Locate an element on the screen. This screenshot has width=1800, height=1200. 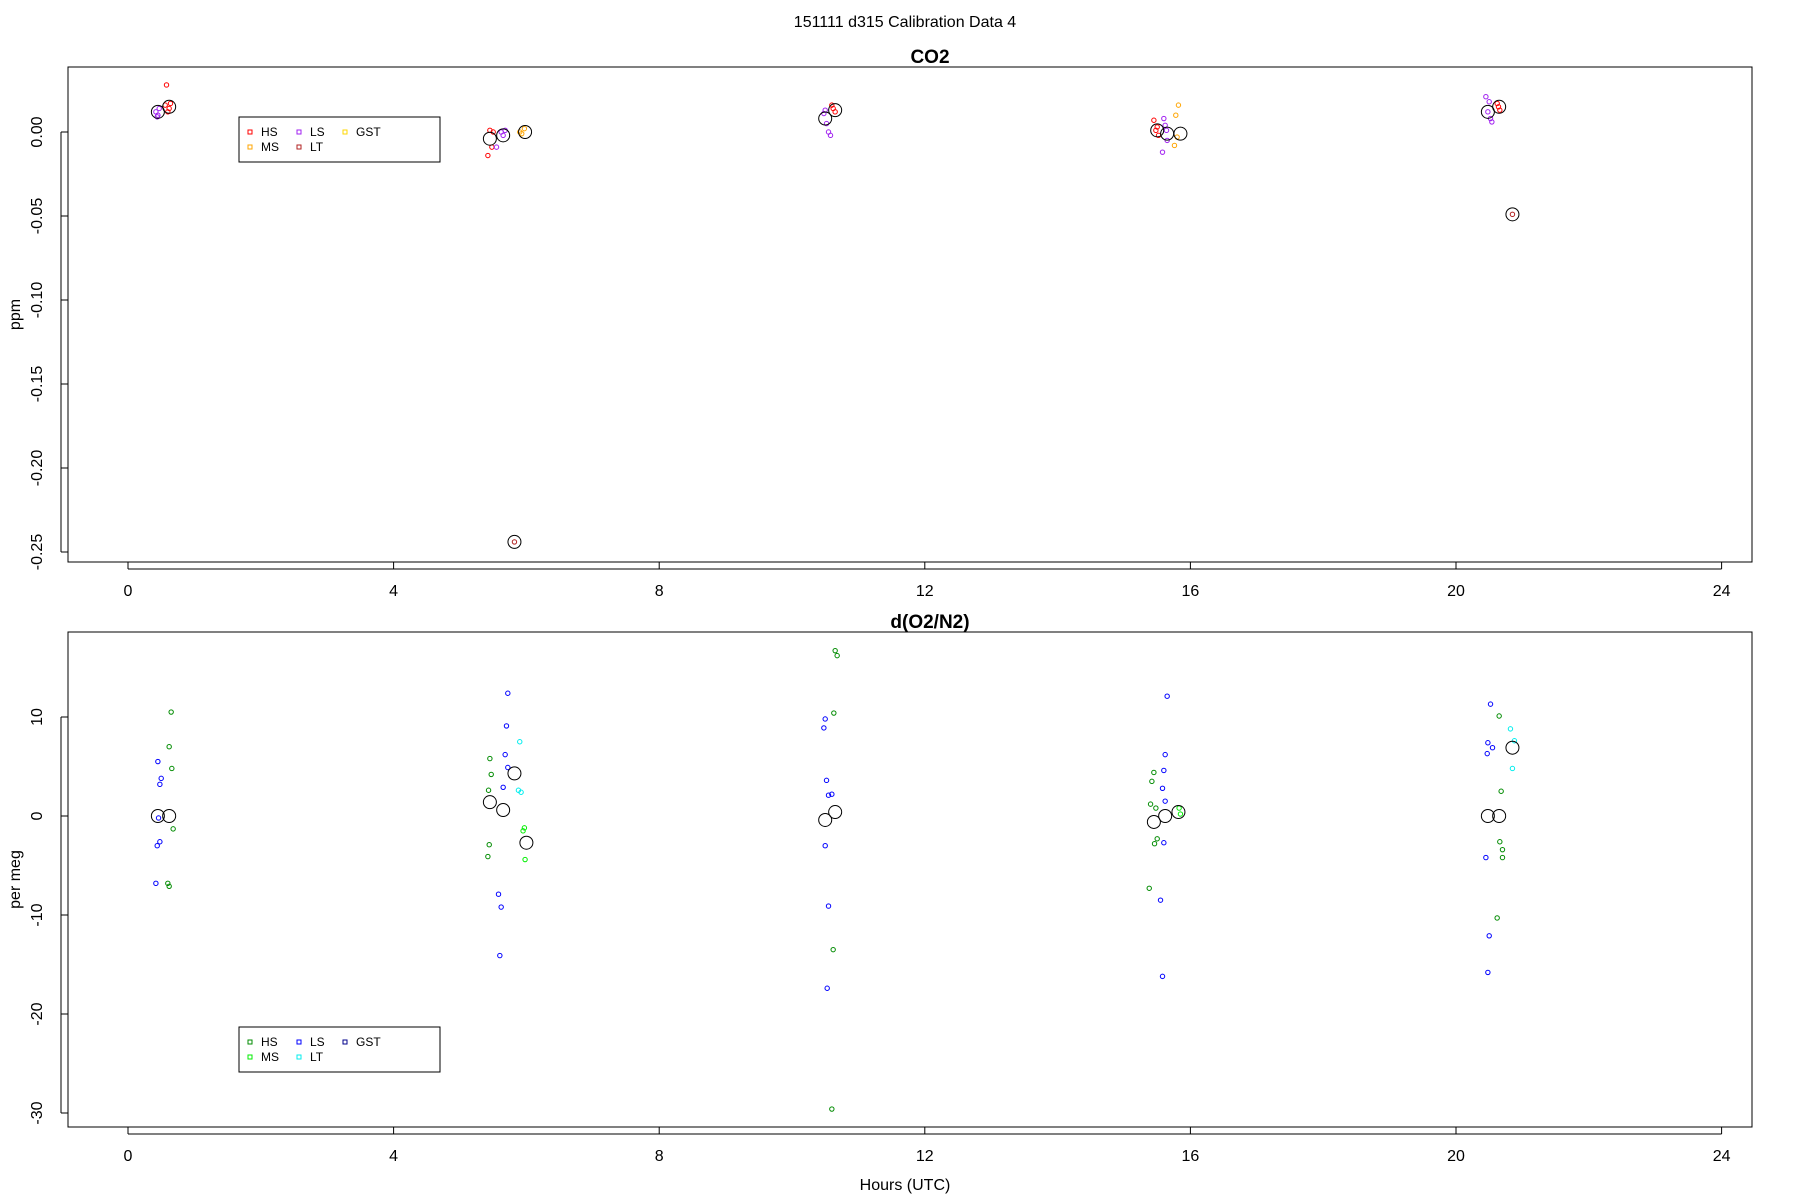
legend-label-ms: MS is located at coordinates (270, 1057).